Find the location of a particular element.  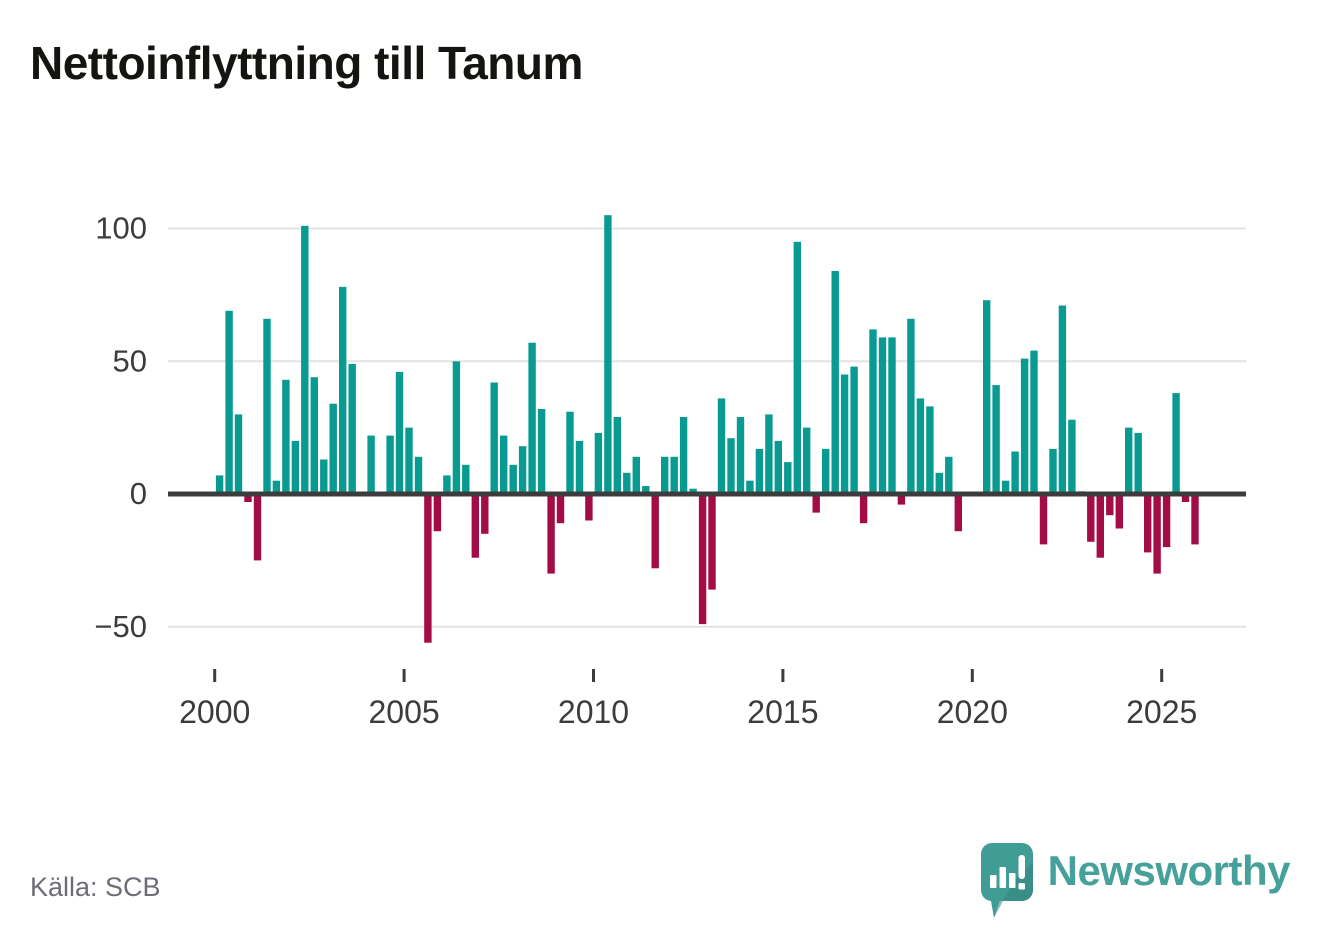

bar-2012-q2 is located at coordinates (683, 455).